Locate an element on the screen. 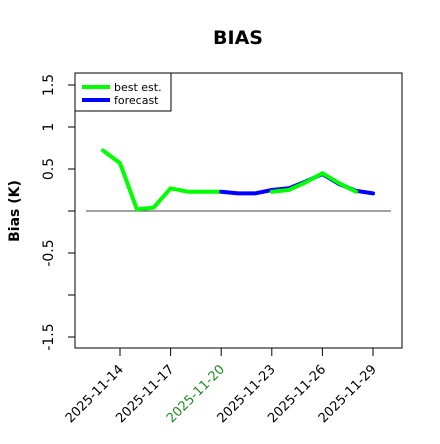 This screenshot has width=440, height=444. y-tick-label: -0.5 is located at coordinates (49, 252).